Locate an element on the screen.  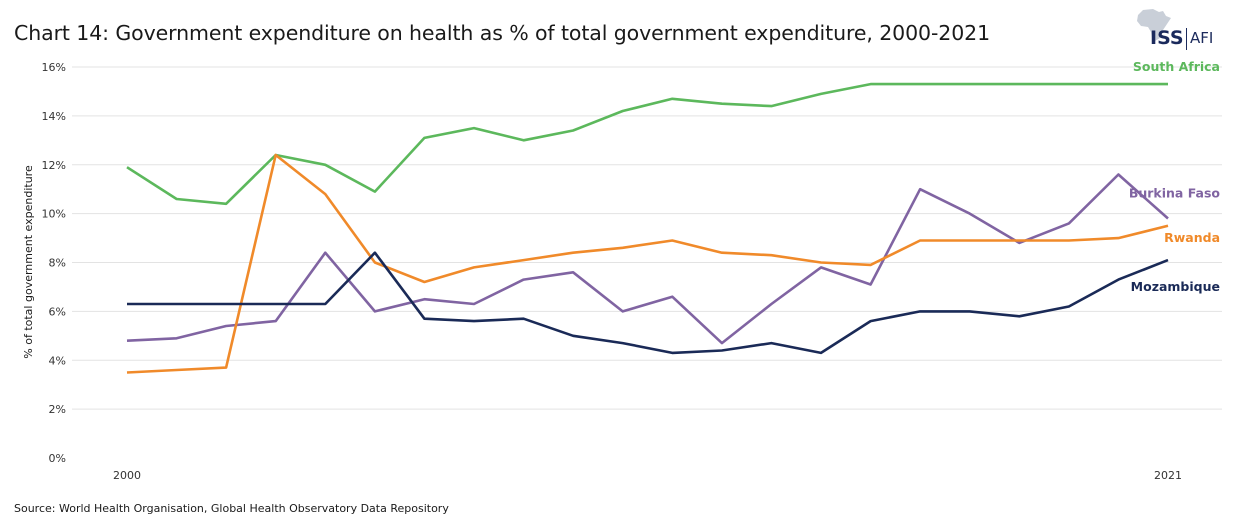
series-labels: South Africa Burkina Faso Rwanda Mozambique is located at coordinates (1175, 176).